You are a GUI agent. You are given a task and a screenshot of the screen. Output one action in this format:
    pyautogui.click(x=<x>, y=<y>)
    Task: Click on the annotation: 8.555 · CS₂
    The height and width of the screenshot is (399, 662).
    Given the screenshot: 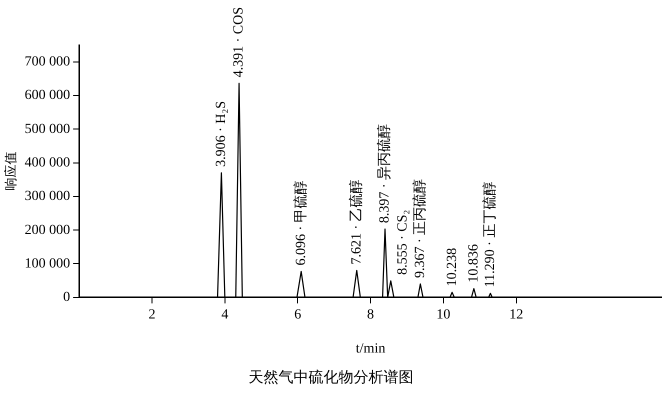 What is the action you would take?
    pyautogui.click(x=402, y=242)
    